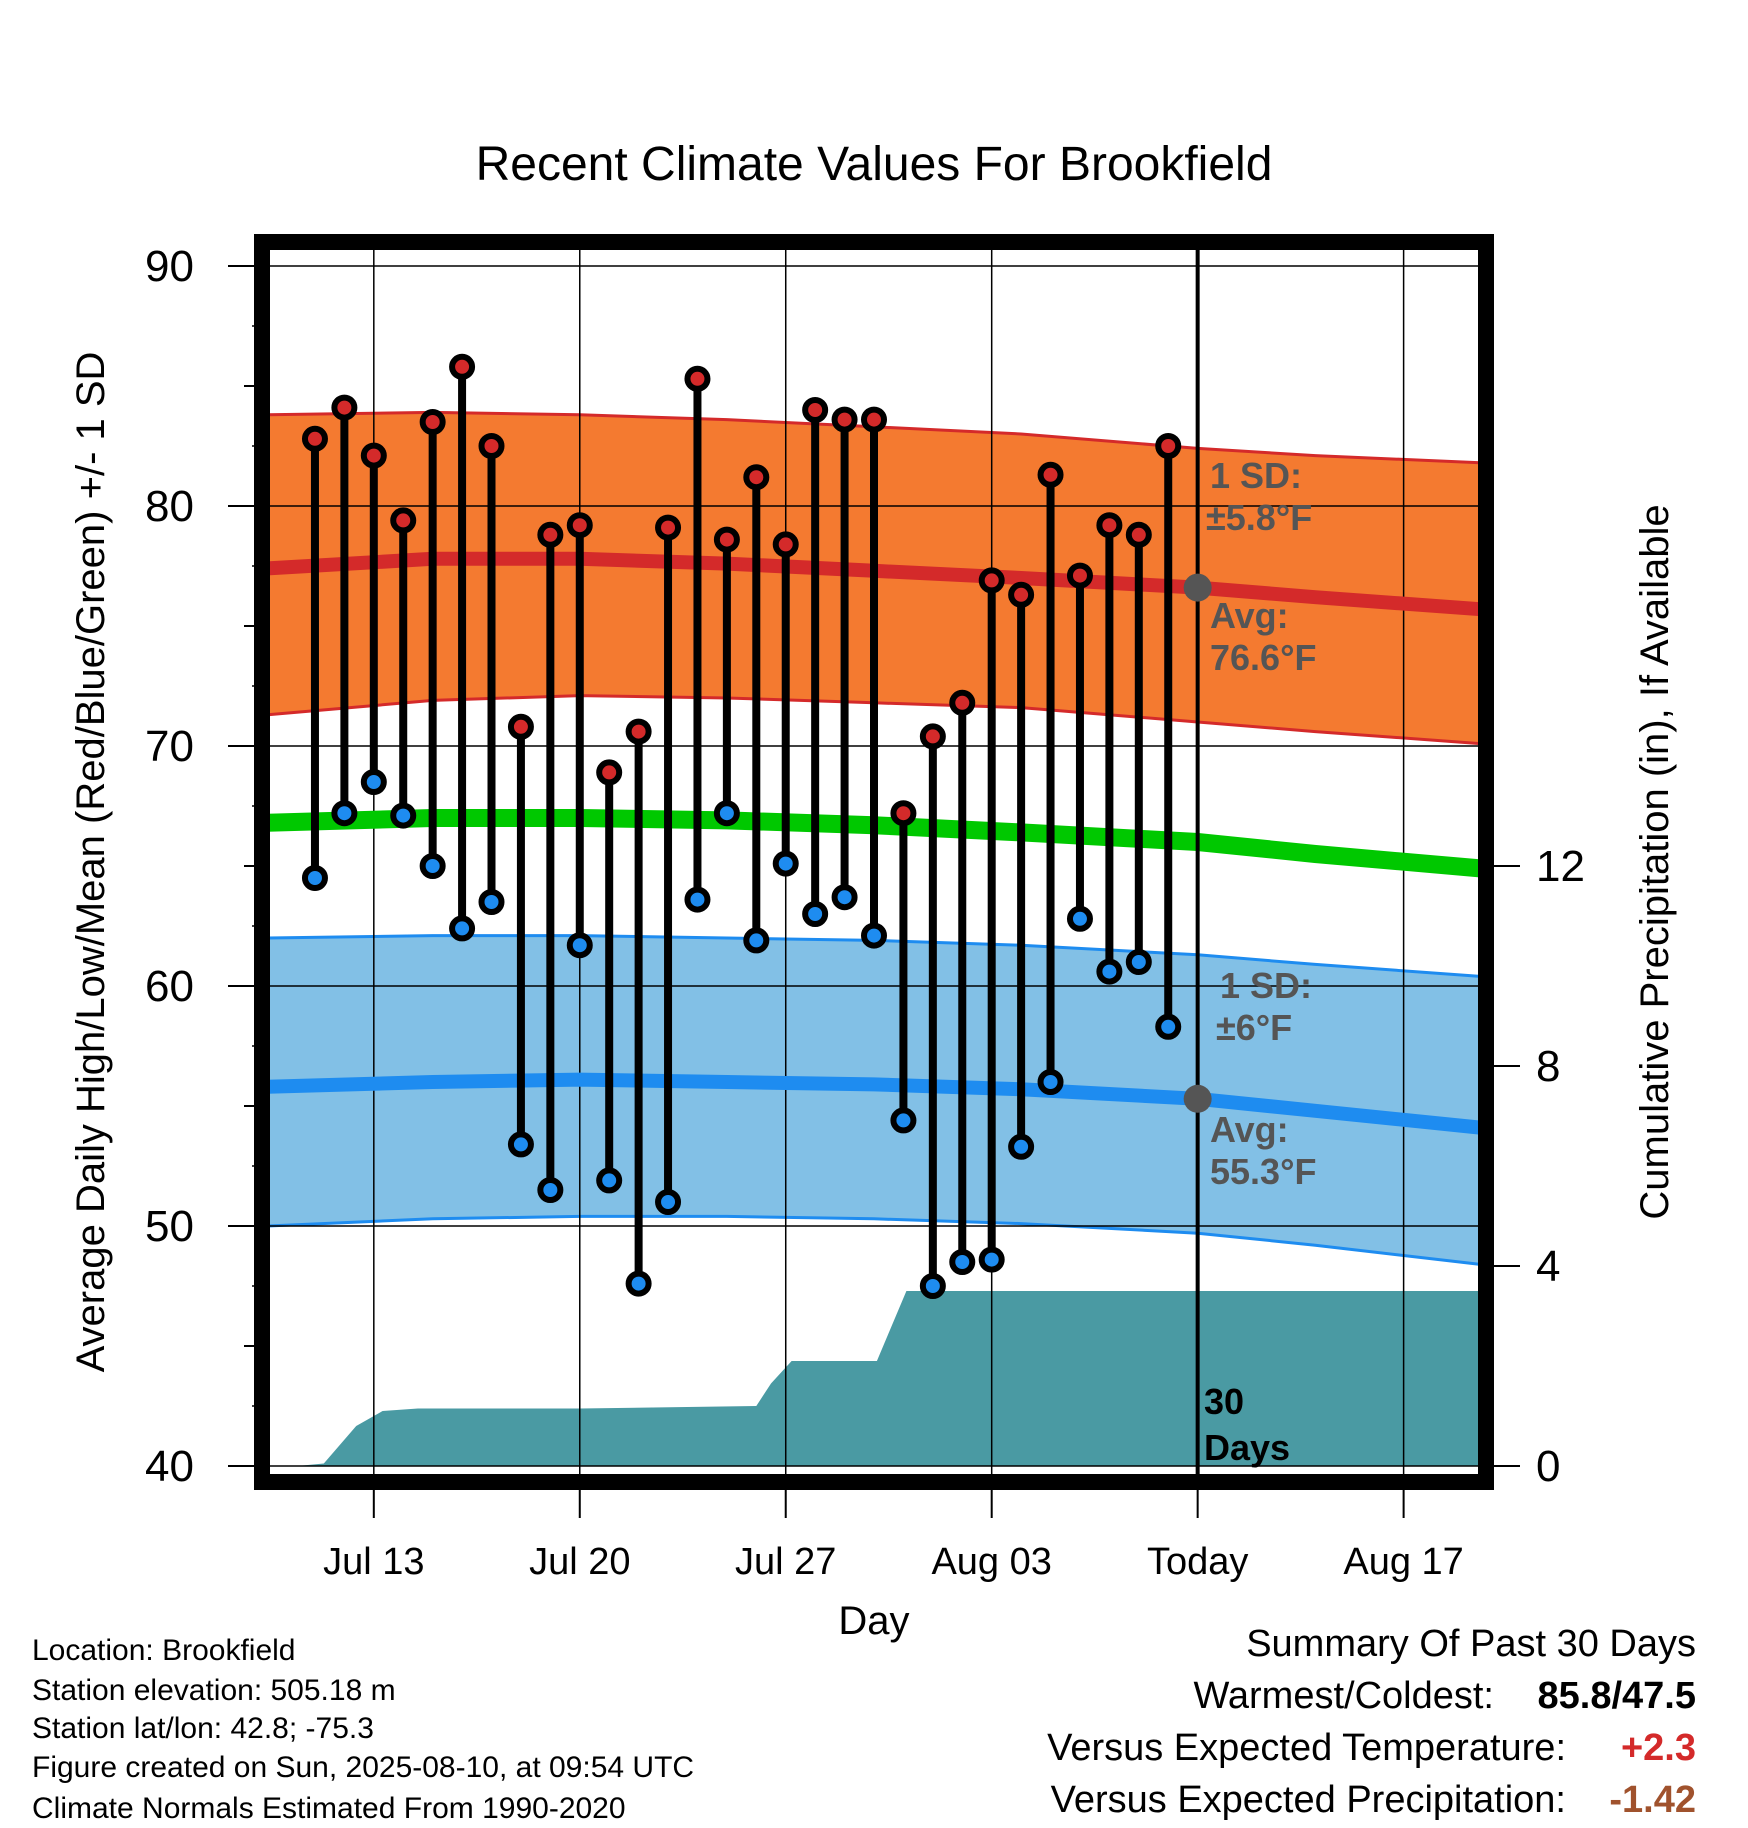 The width and height of the screenshot is (1748, 1828). What do you see at coordinates (1548, 1266) in the screenshot?
I see `y2-tick-label: 4` at bounding box center [1548, 1266].